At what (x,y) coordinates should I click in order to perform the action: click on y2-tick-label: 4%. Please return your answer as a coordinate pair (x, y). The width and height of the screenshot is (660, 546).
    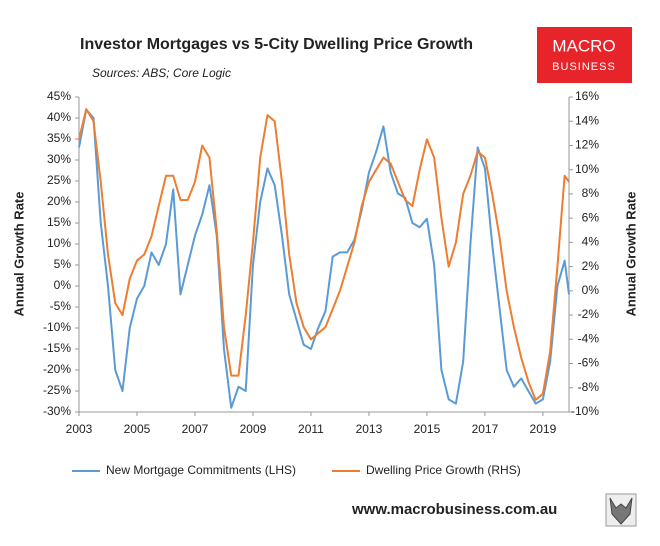
    Looking at the image, I should click on (591, 242).